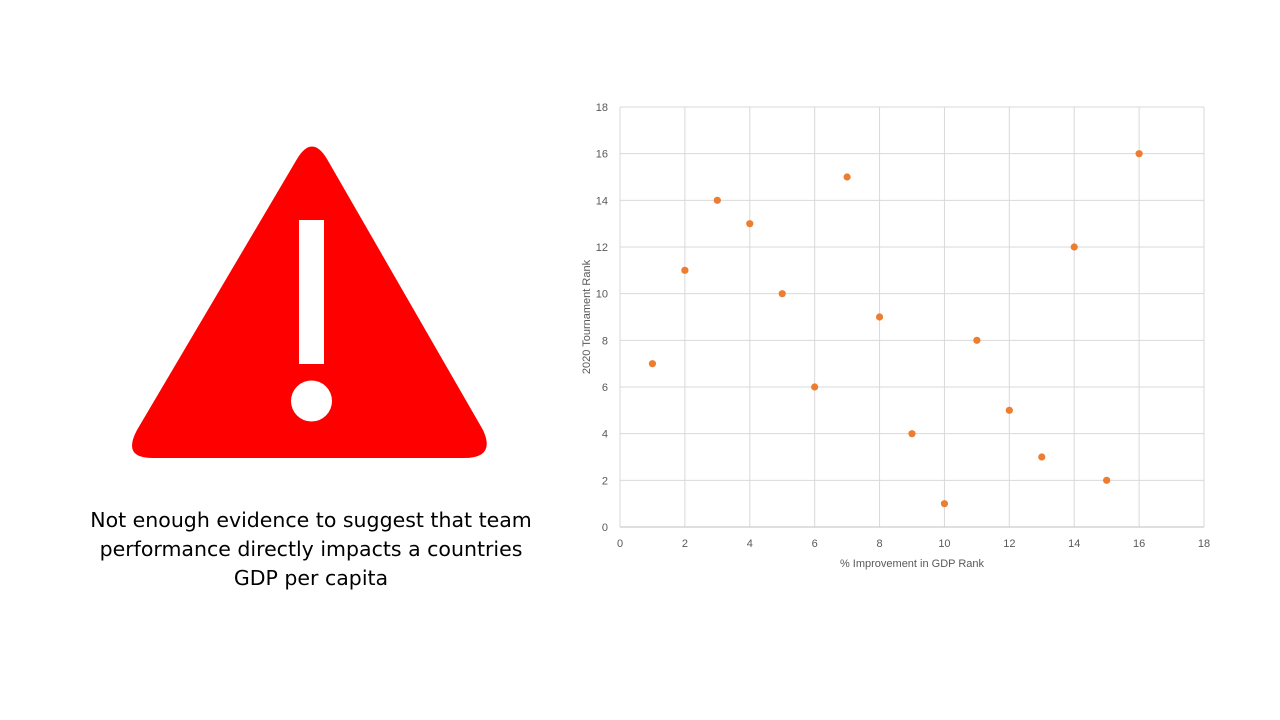 The height and width of the screenshot is (720, 1280). I want to click on y-tick-labels: 0 2 4 6 8 10 12 14 16 18, so click(602, 318).